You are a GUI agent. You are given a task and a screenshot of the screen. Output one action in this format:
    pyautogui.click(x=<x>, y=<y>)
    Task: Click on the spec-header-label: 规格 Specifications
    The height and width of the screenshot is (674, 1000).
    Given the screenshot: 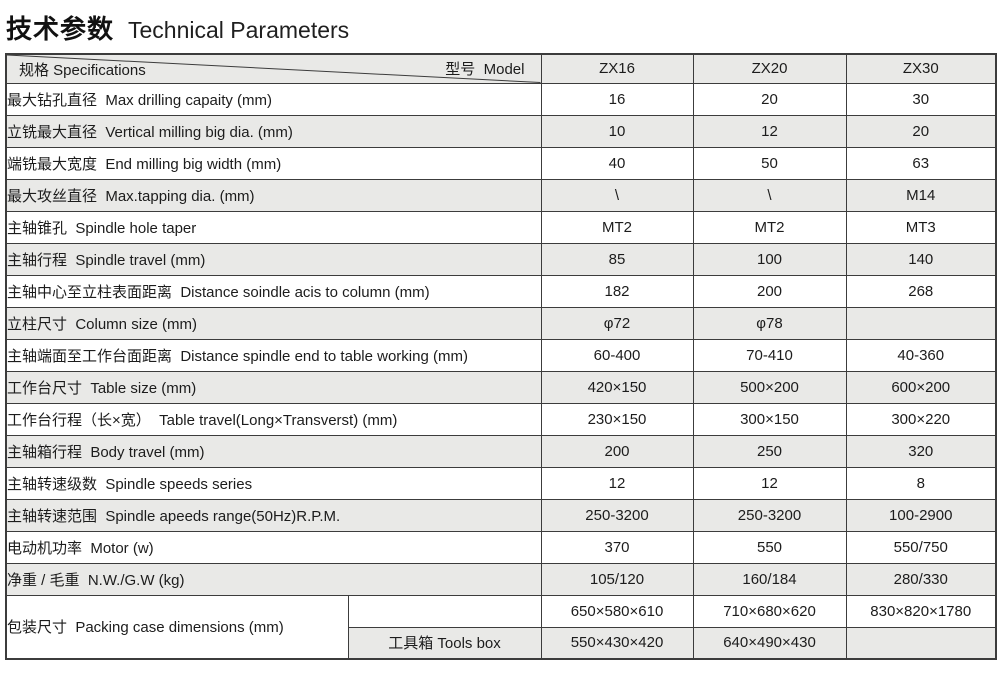 What is the action you would take?
    pyautogui.click(x=82, y=70)
    